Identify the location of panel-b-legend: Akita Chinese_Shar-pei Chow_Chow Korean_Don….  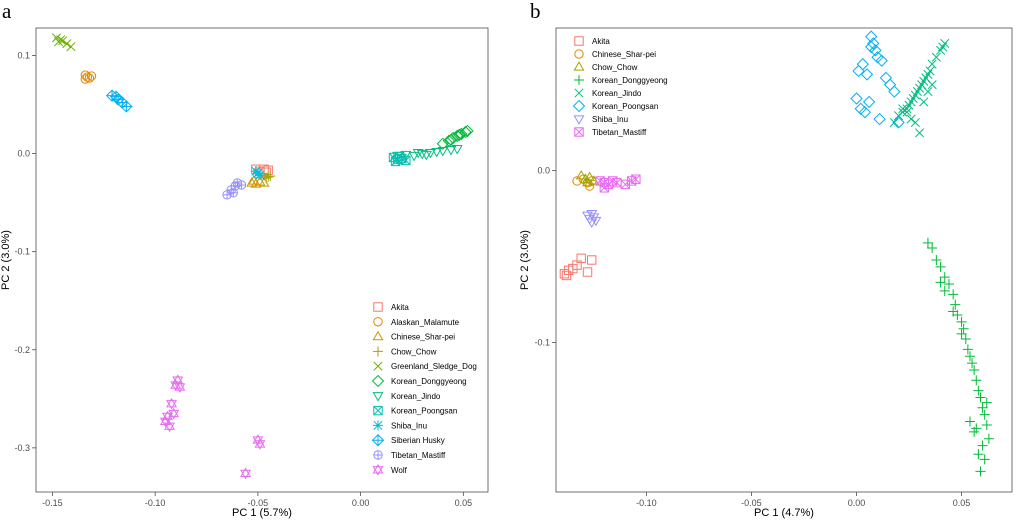
(620, 86).